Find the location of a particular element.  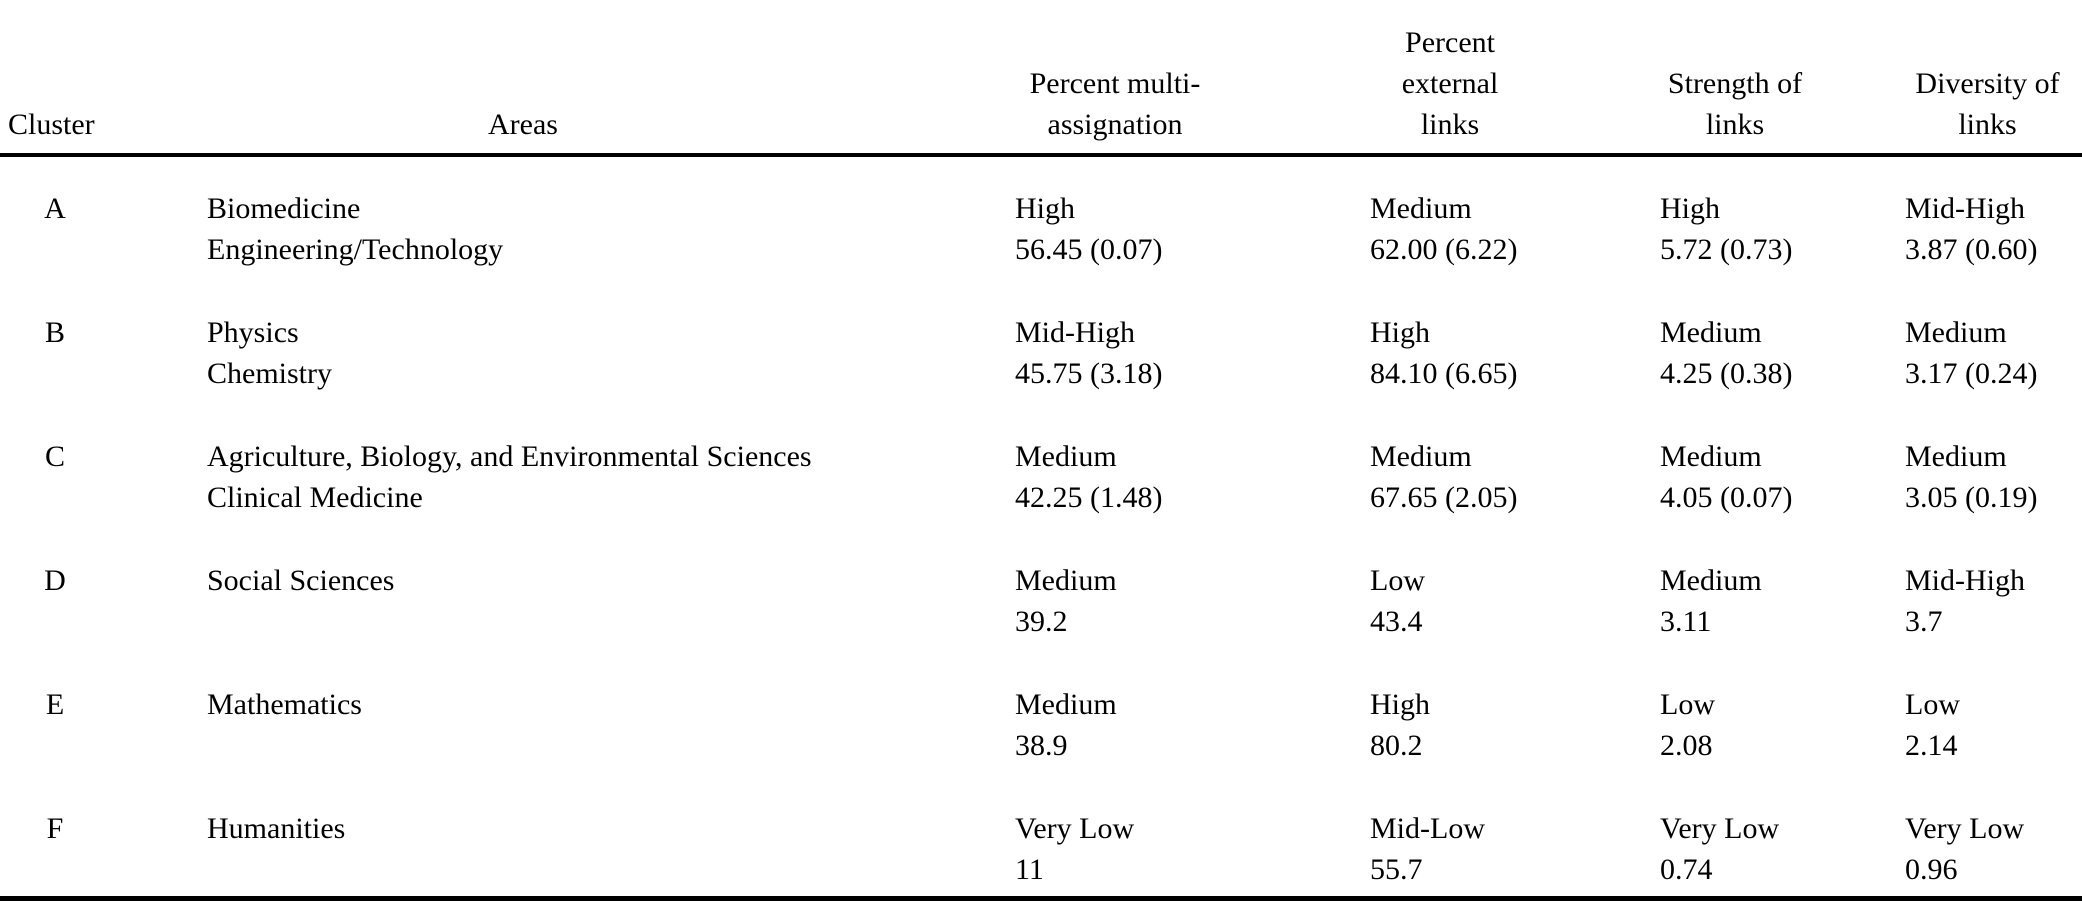

value-text: 2.08 is located at coordinates (1686, 745).